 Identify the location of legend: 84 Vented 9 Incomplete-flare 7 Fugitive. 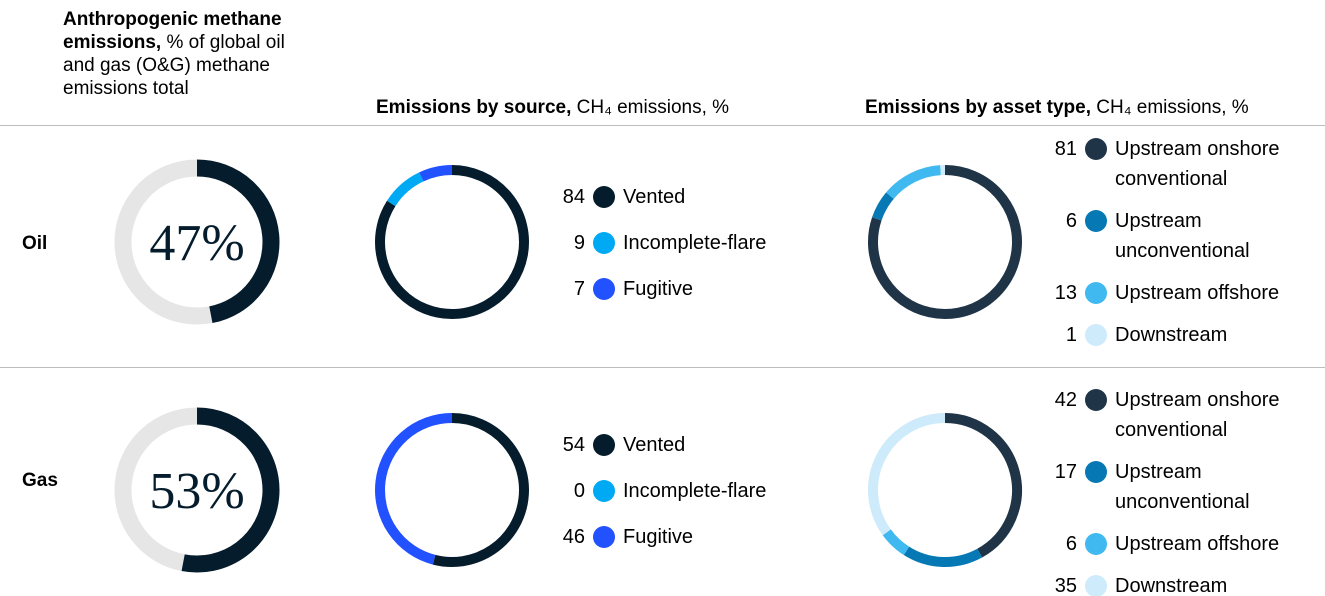
(681, 243).